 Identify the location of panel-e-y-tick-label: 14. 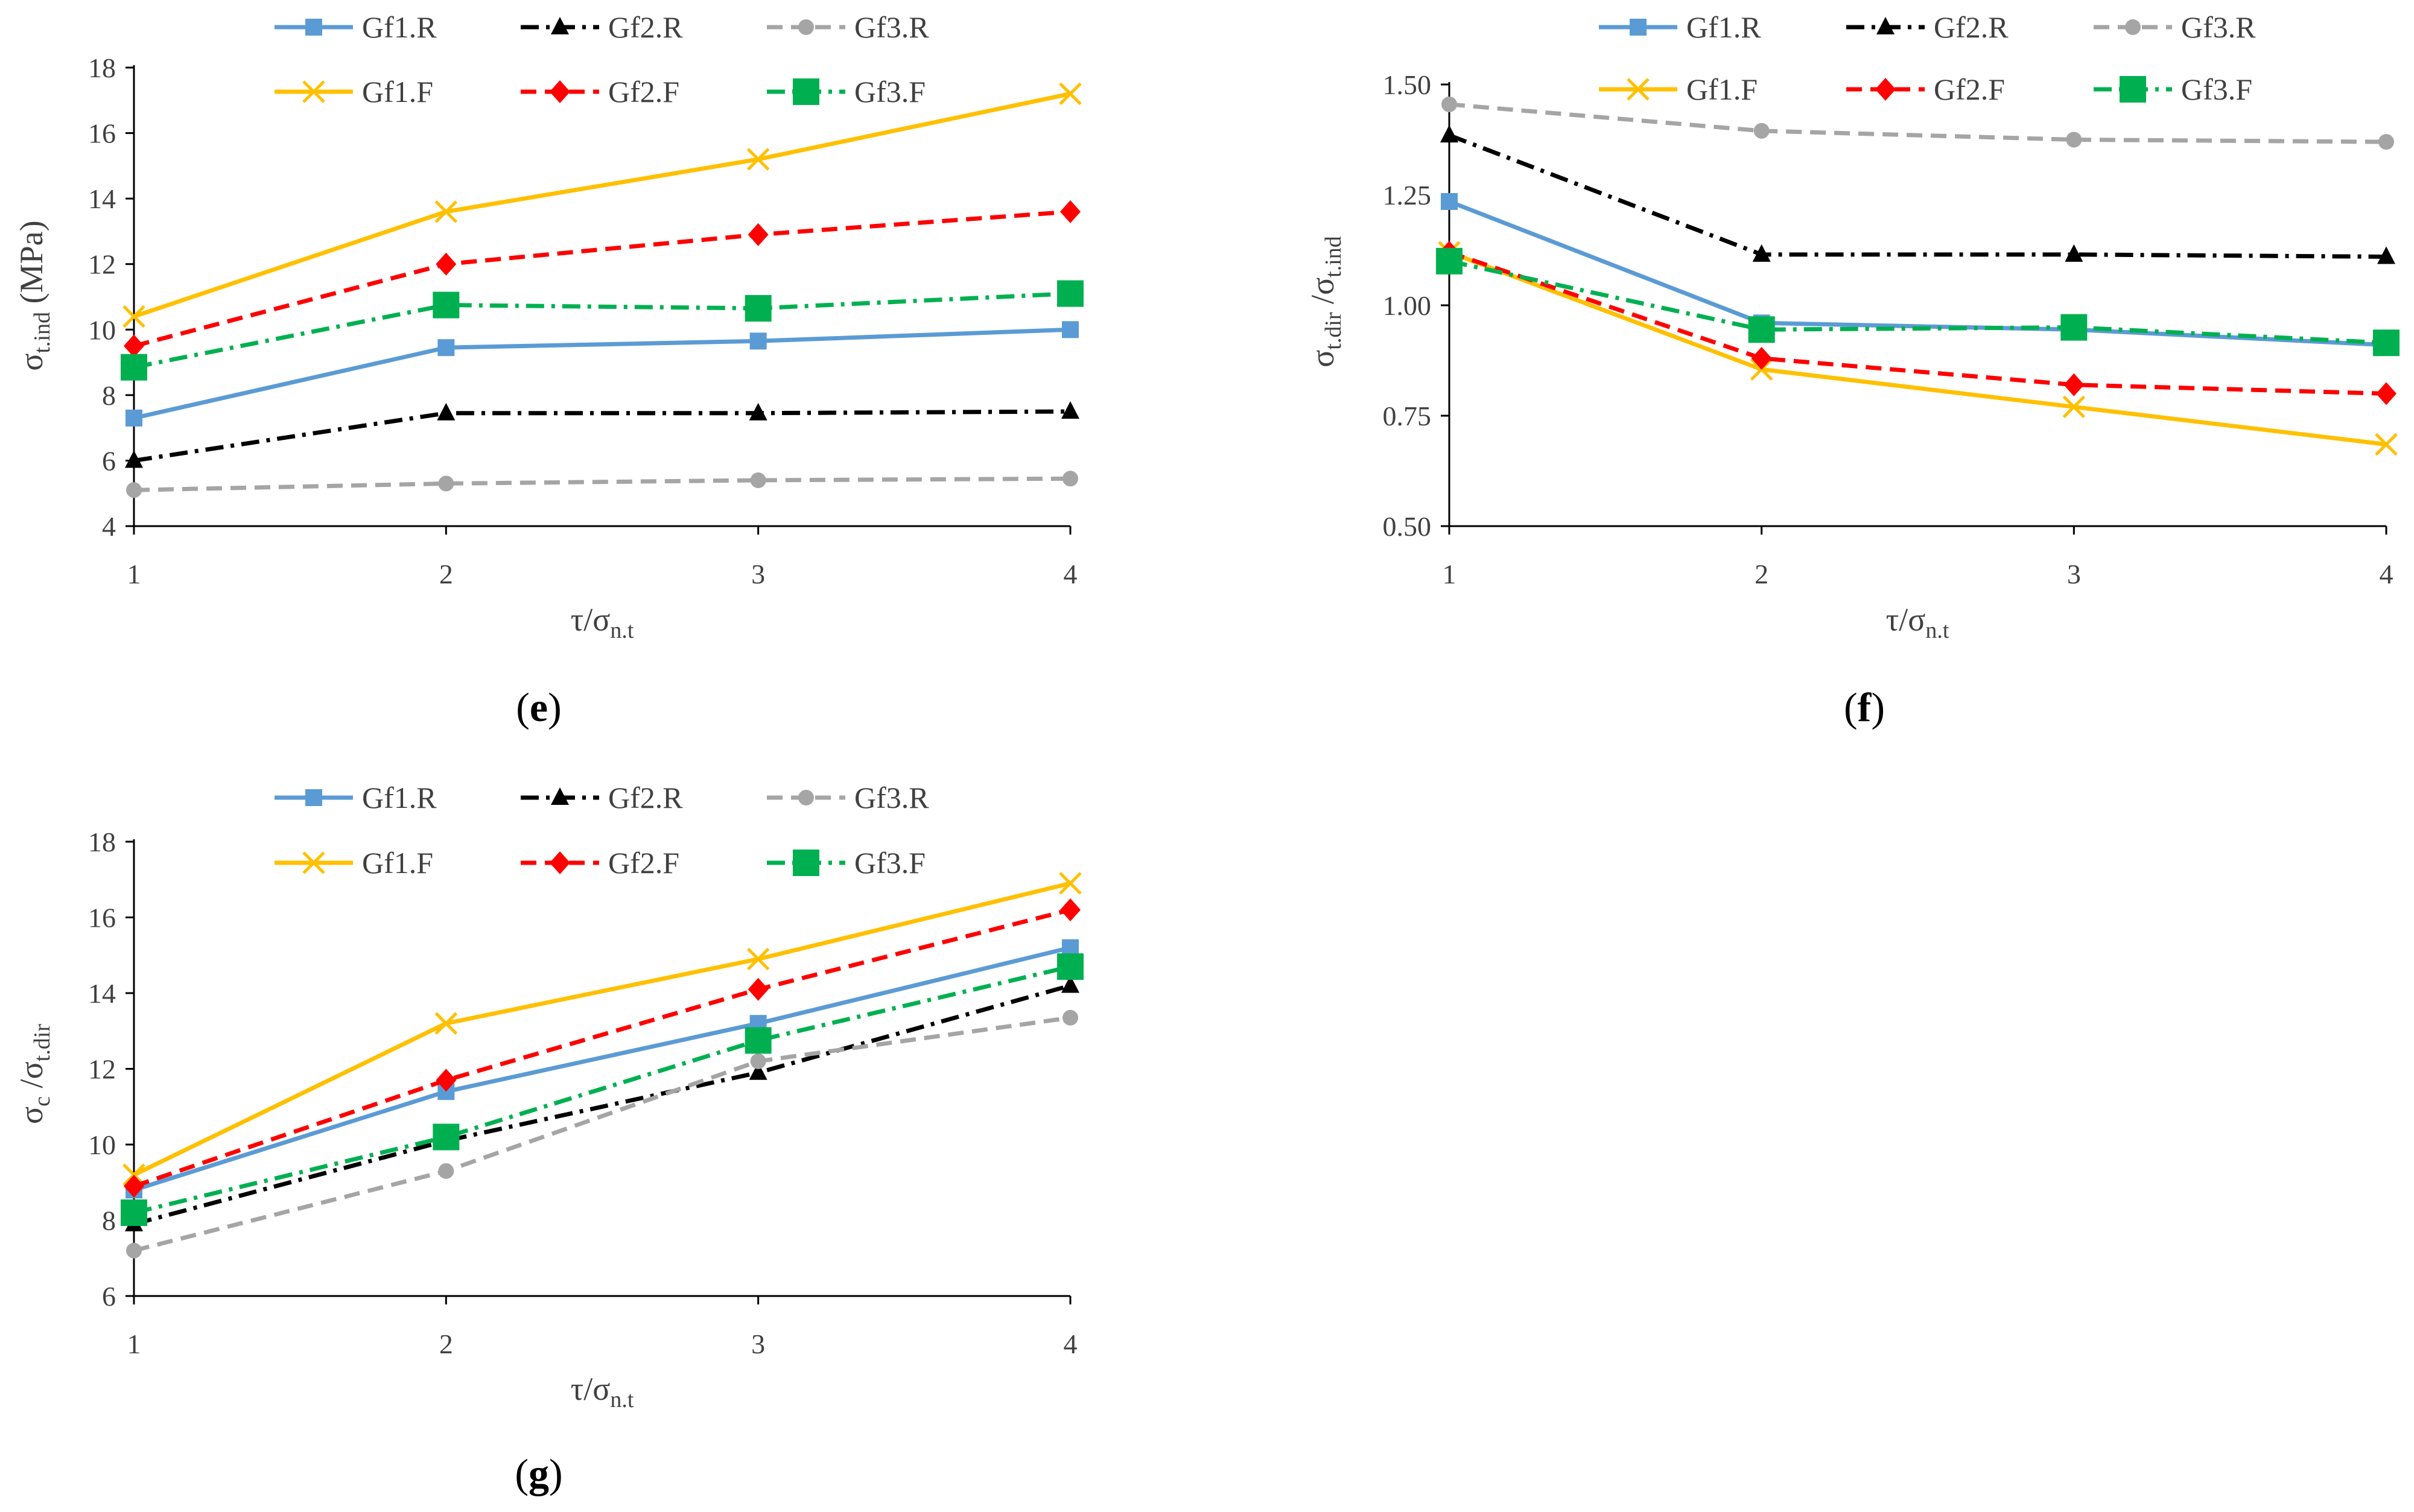
(102, 199).